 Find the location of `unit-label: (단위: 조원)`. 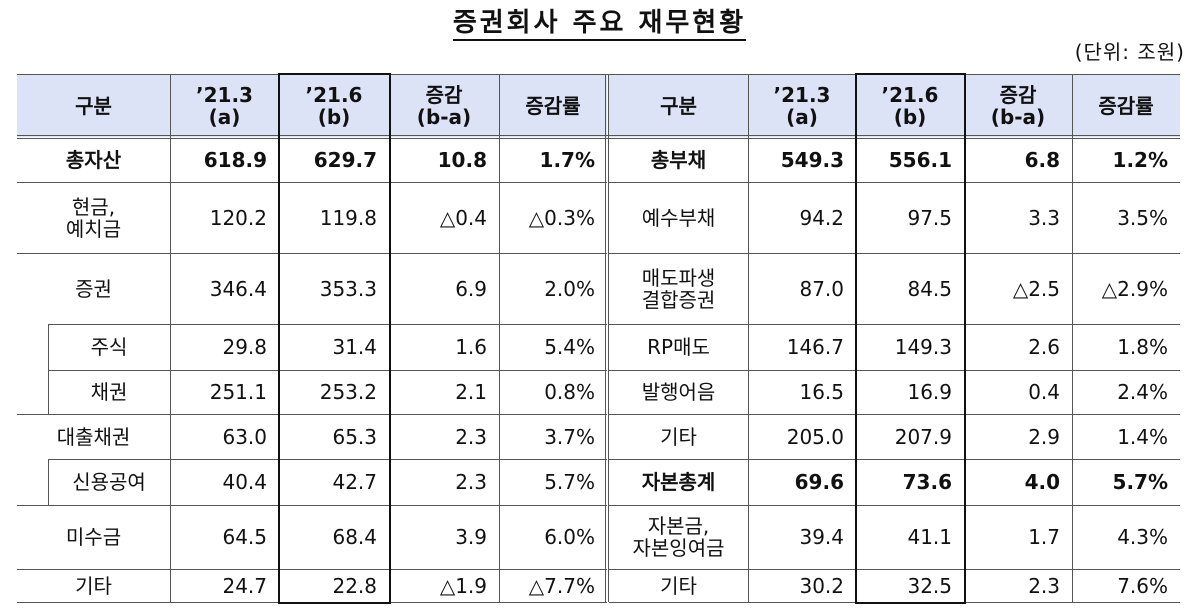

unit-label: (단위: 조원) is located at coordinates (1129, 52).